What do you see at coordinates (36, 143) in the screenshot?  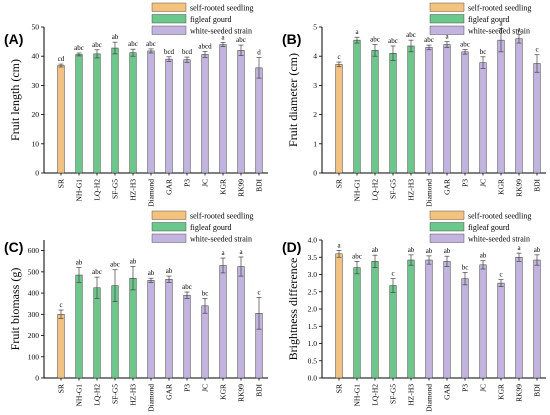 I see `y-tick-label: 10` at bounding box center [36, 143].